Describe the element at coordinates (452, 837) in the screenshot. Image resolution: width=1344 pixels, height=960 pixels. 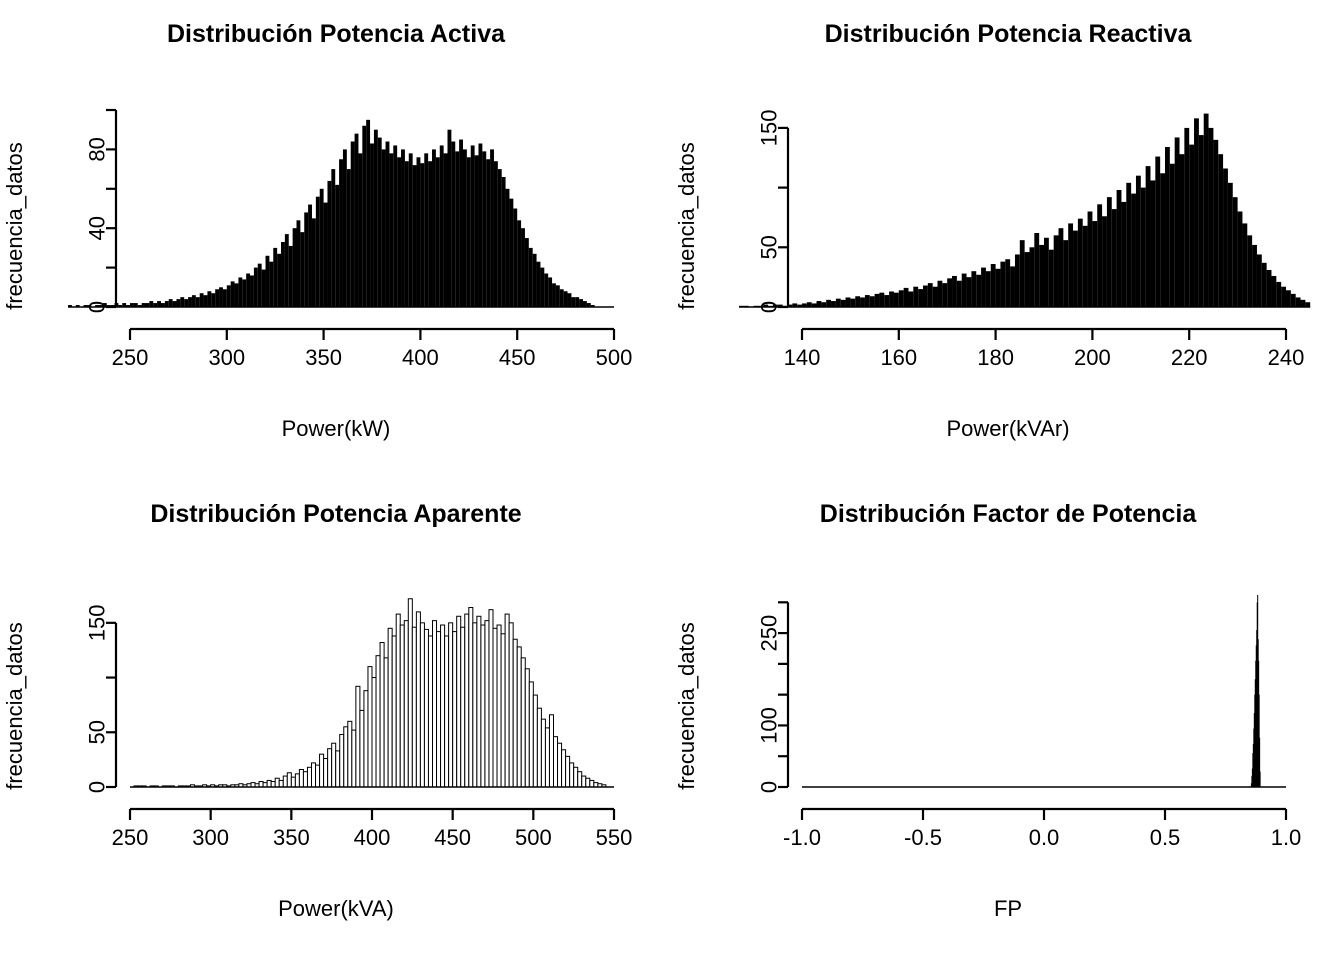
I see `x-axis-tick-label: 450` at that location.